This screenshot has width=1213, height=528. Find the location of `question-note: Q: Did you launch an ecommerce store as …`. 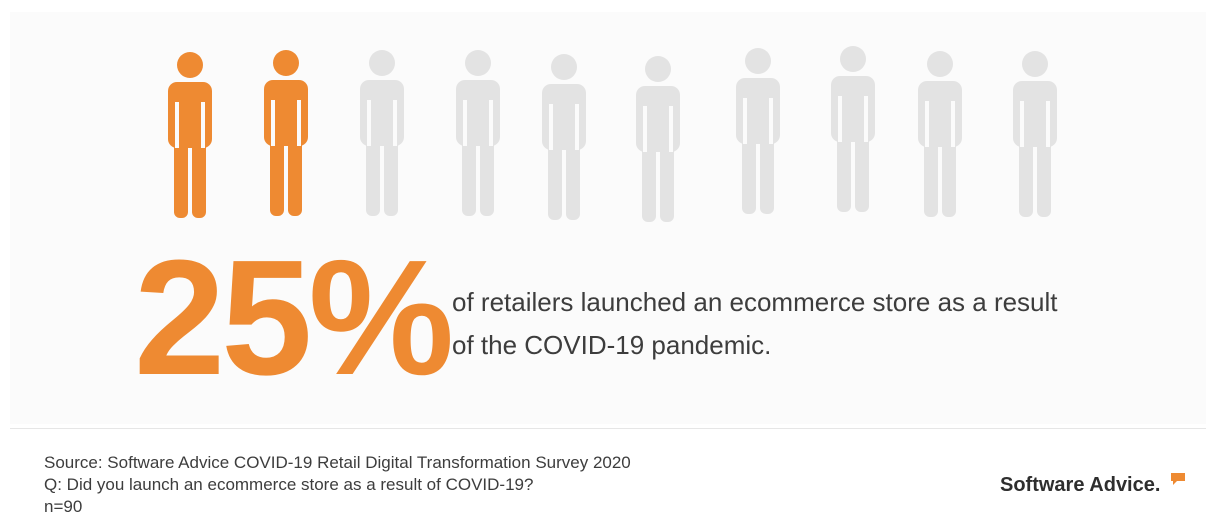

question-note: Q: Did you launch an ecommerce store as … is located at coordinates (289, 484).